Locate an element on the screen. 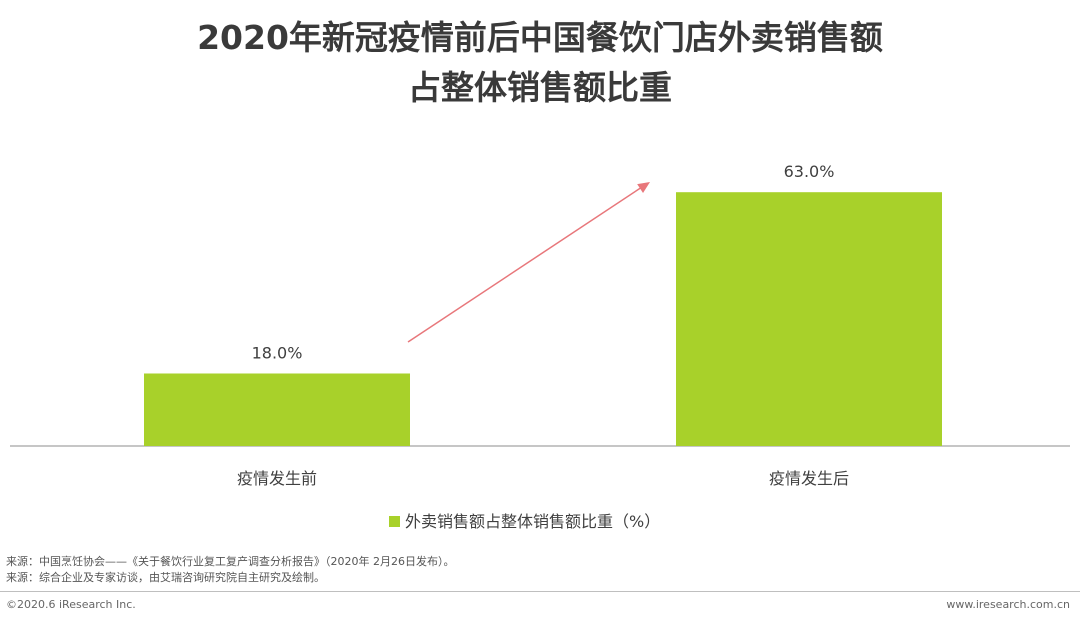  increase-arrow is located at coordinates (528, 262).